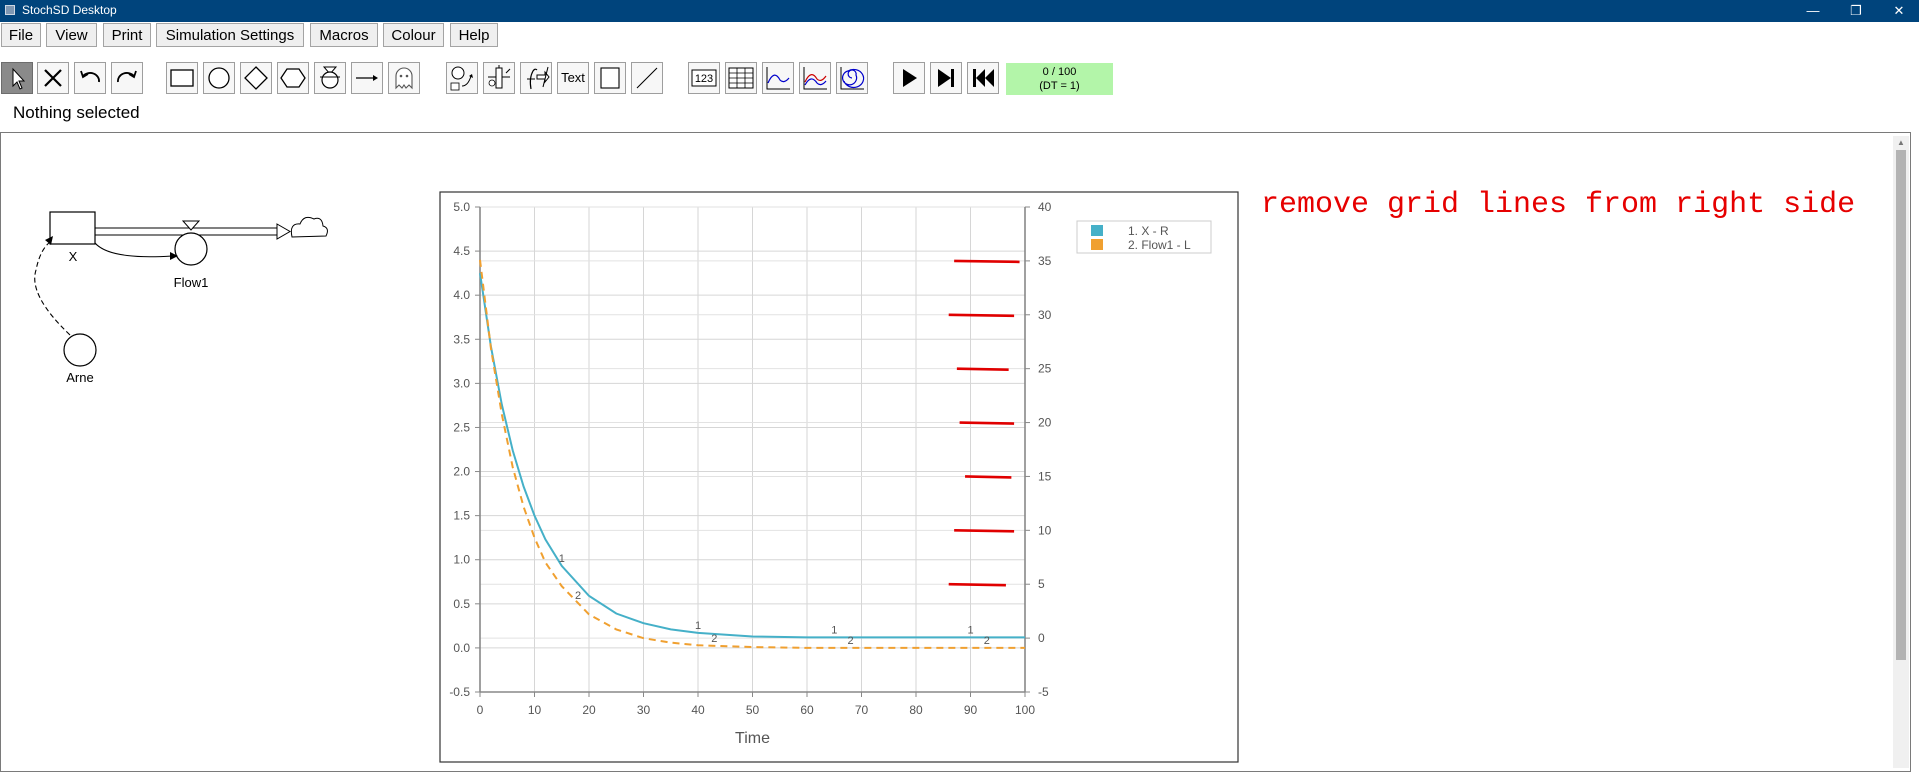  What do you see at coordinates (698, 710) in the screenshot?
I see `x-tick-label: 40` at bounding box center [698, 710].